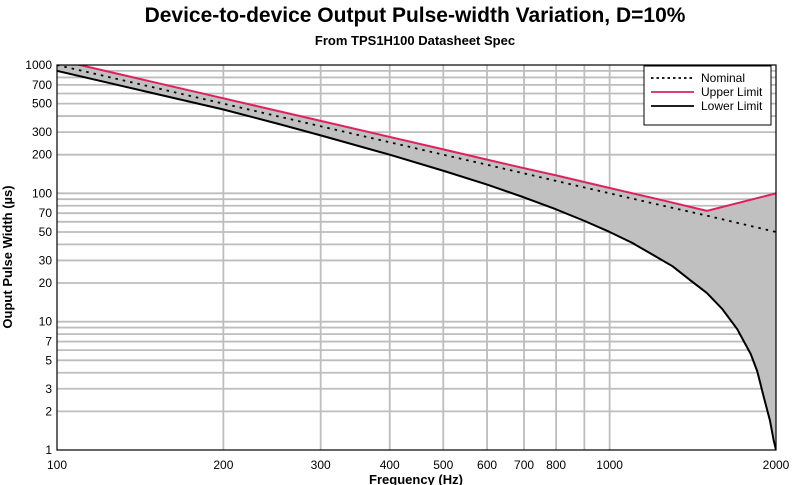 The height and width of the screenshot is (485, 800). Describe the element at coordinates (42, 85) in the screenshot. I see `y-tick-label: 700` at that location.